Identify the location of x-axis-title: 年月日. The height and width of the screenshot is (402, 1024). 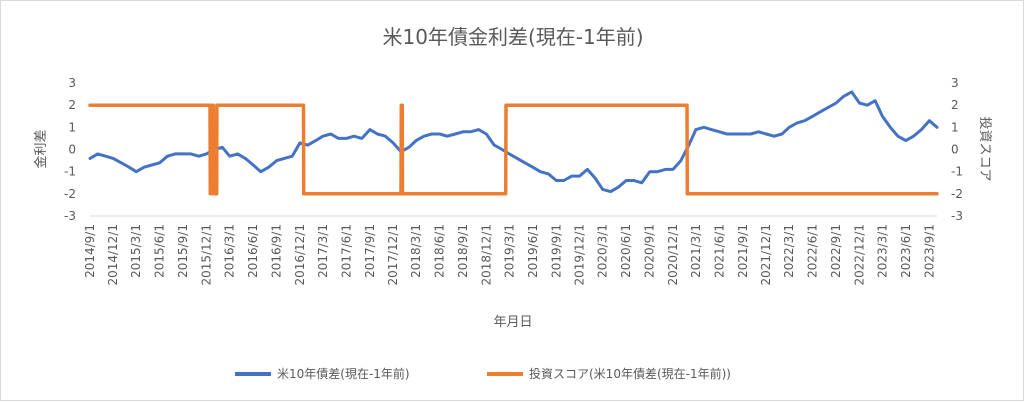
(512, 322).